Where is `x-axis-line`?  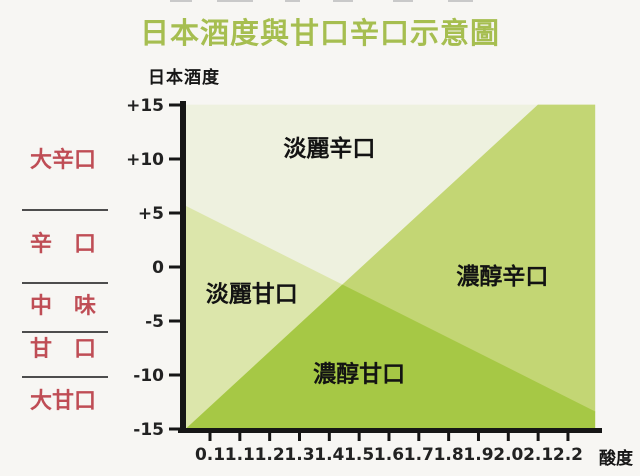
x-axis-line is located at coordinates (390, 430).